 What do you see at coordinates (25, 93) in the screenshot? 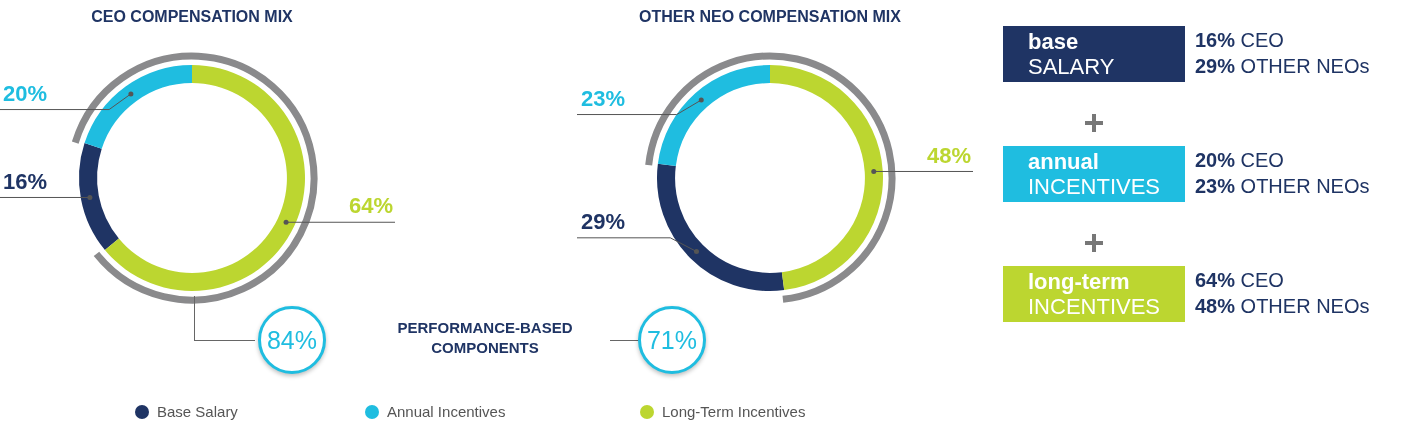
I see `data-label: 20%` at bounding box center [25, 93].